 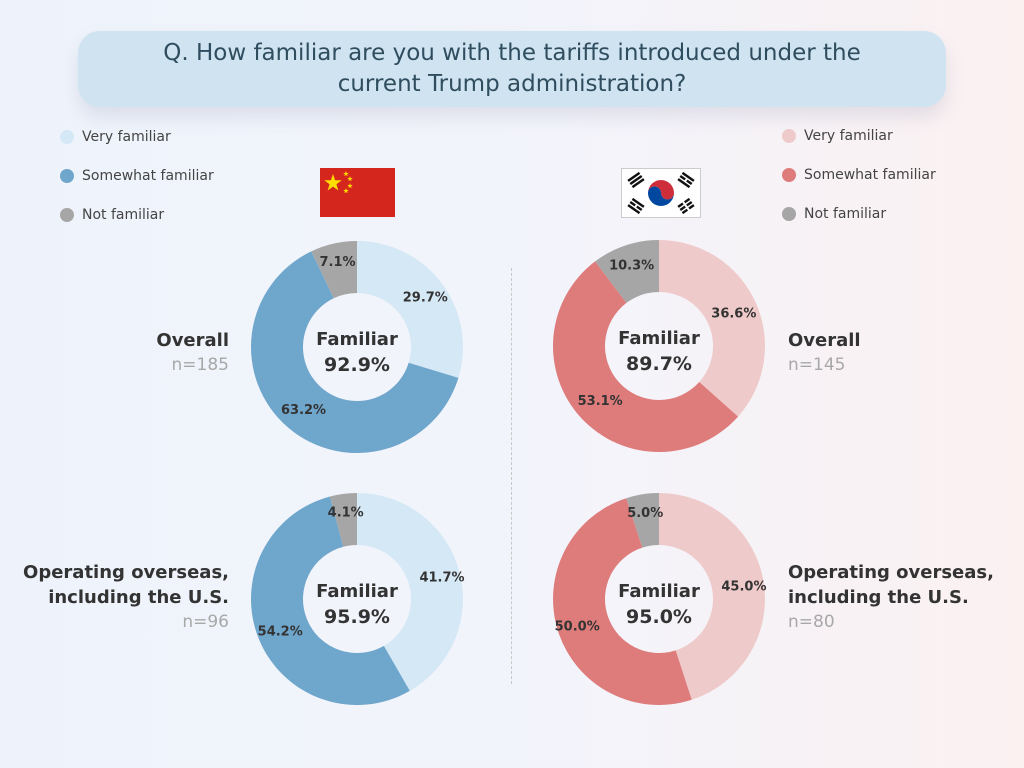 I want to click on slice-label-very-familiar: 36.6%, so click(x=733, y=313).